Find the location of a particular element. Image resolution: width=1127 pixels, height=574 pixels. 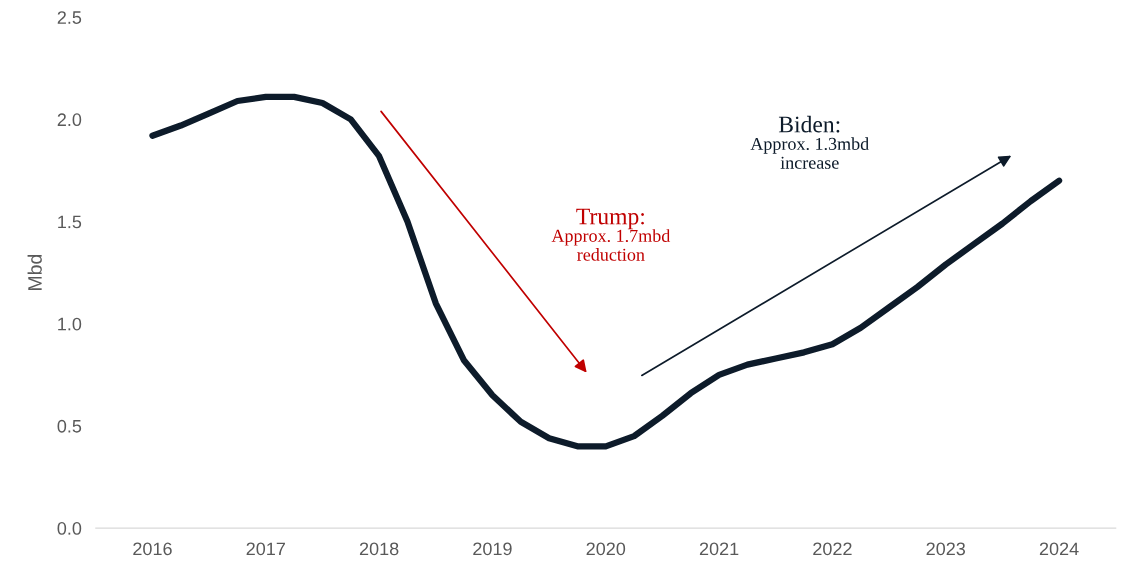

x-tick-label: 2016 is located at coordinates (152, 549).